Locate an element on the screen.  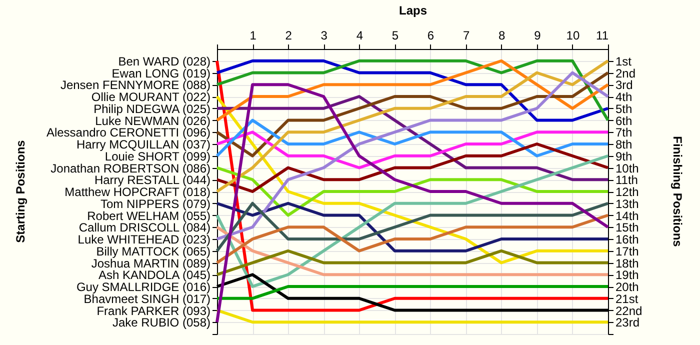
y-tick-label: 14th is located at coordinates (627, 215).